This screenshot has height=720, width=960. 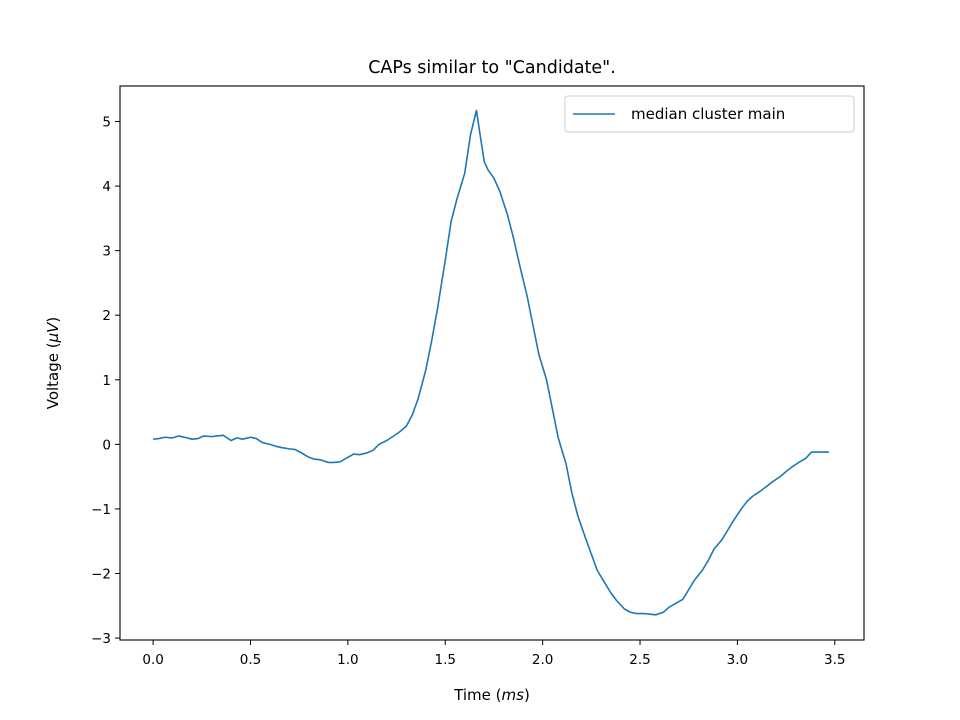 I want to click on x-tick-label: 2.0, so click(x=542, y=660).